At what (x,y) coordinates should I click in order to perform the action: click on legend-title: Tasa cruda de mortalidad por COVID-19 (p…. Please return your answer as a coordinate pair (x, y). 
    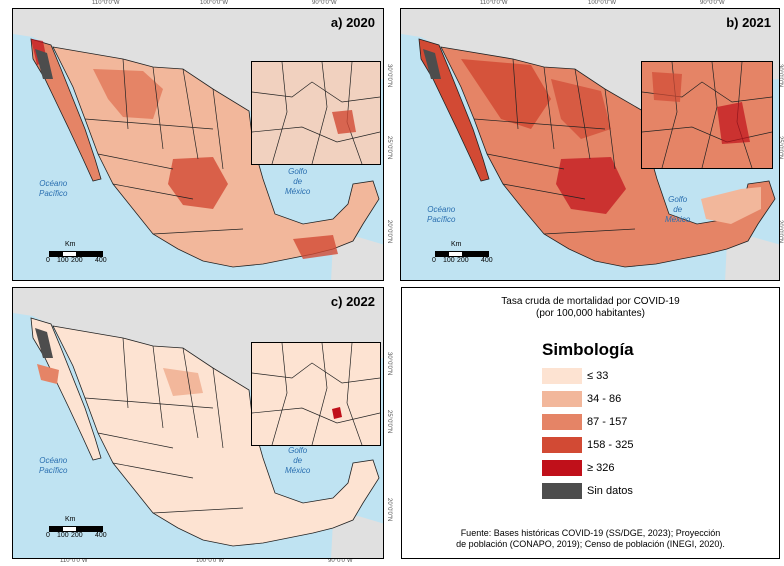
    Looking at the image, I should click on (590, 308).